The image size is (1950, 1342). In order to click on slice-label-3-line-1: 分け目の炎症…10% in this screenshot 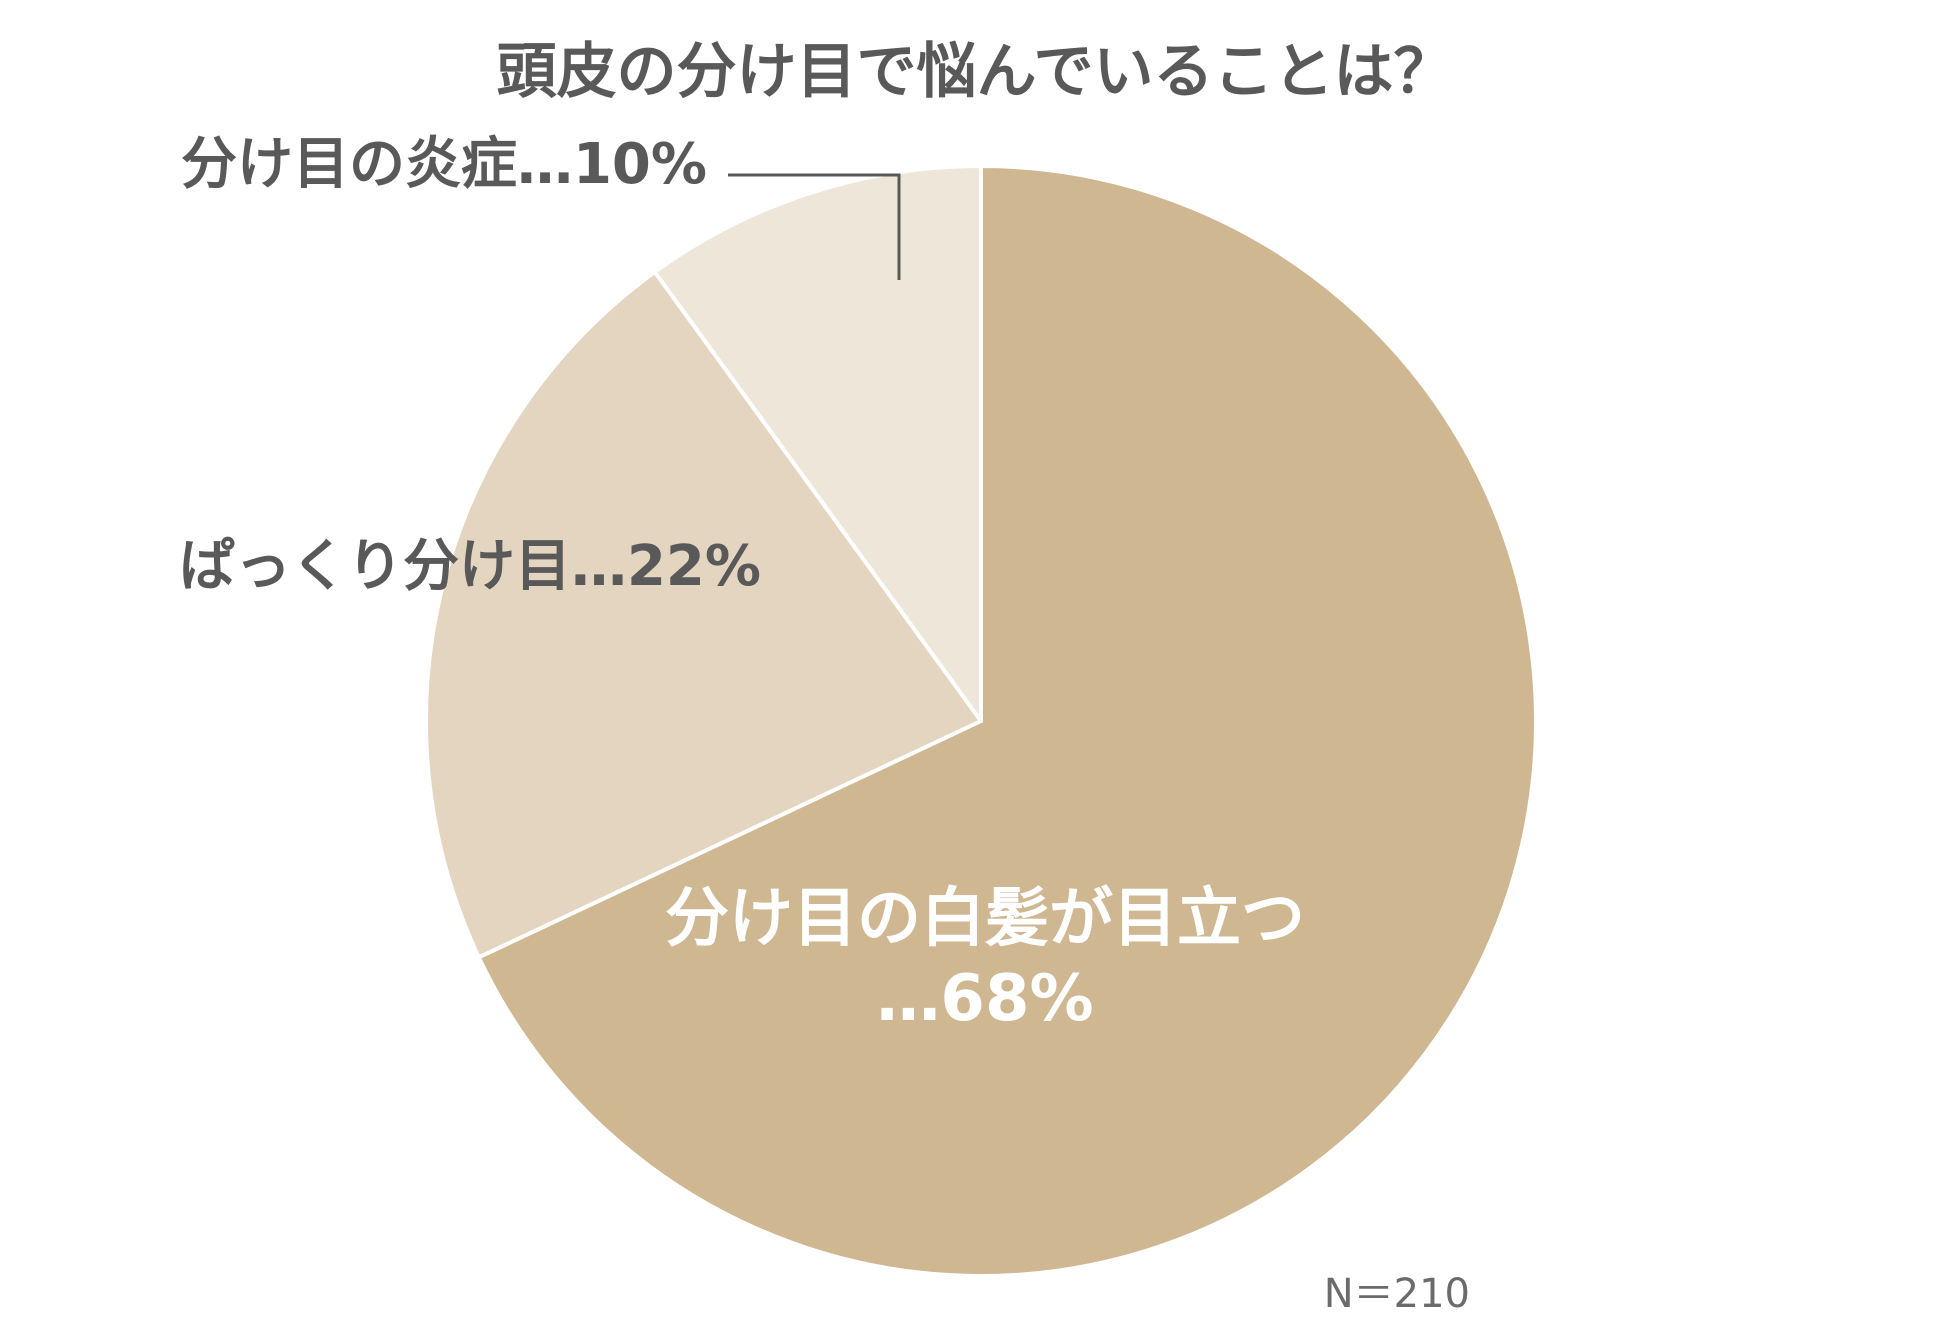, I will do `click(444, 164)`.